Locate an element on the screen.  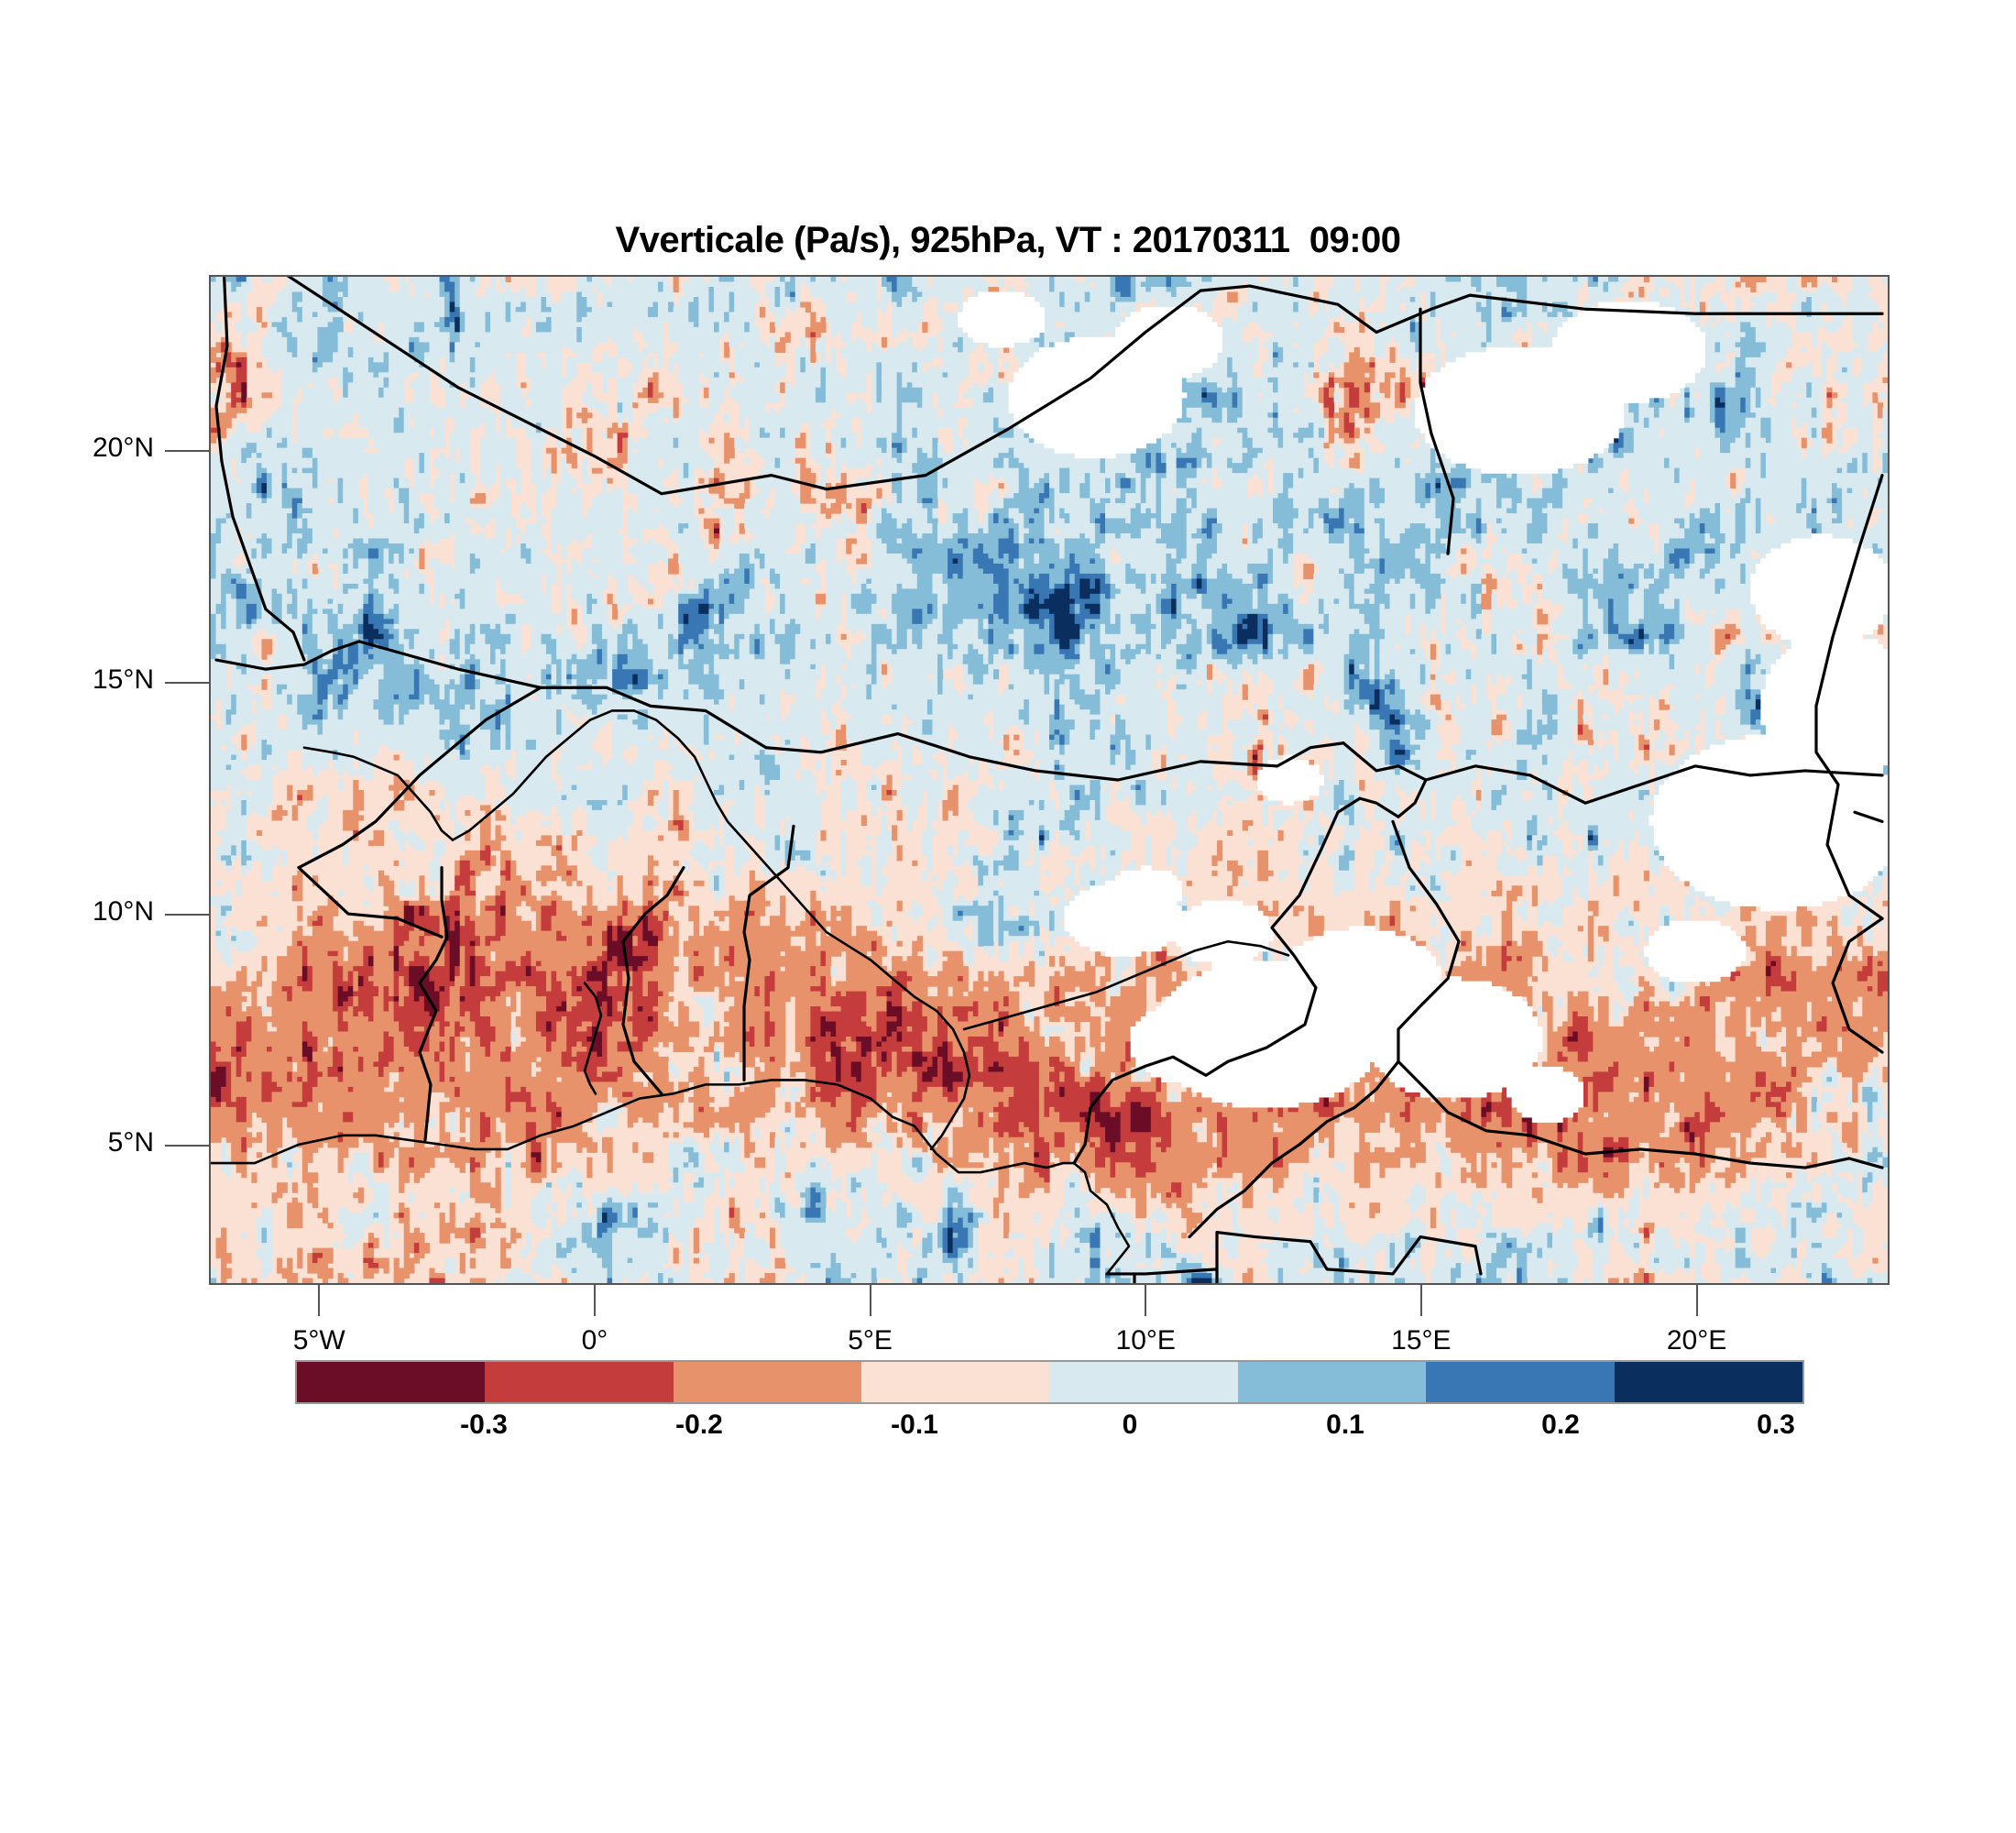
x-tick-label: 5°E is located at coordinates (870, 1340).